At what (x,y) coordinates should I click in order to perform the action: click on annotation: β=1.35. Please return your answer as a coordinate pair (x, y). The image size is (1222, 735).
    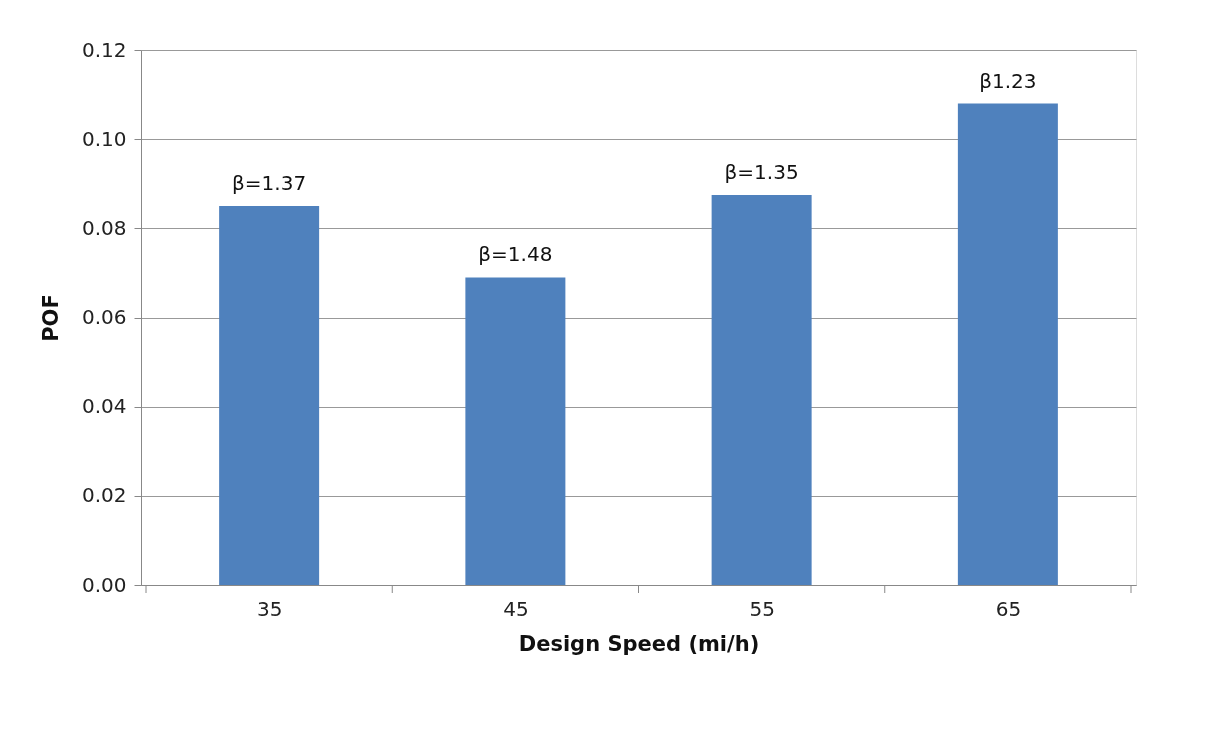
    Looking at the image, I should click on (761, 171).